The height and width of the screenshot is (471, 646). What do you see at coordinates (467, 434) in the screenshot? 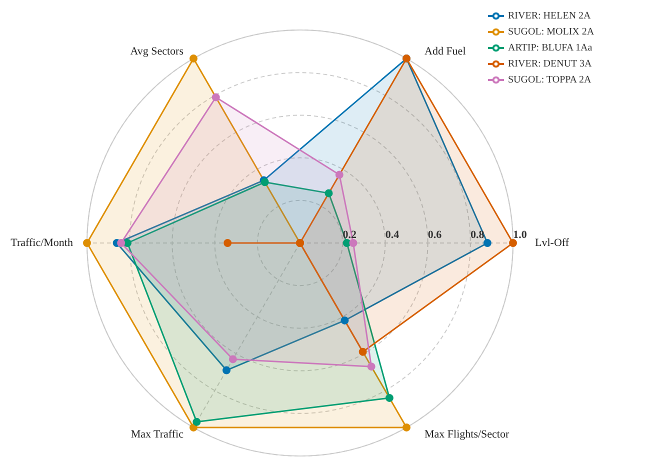
I see `spoke-label: Max Flights/Sector` at bounding box center [467, 434].